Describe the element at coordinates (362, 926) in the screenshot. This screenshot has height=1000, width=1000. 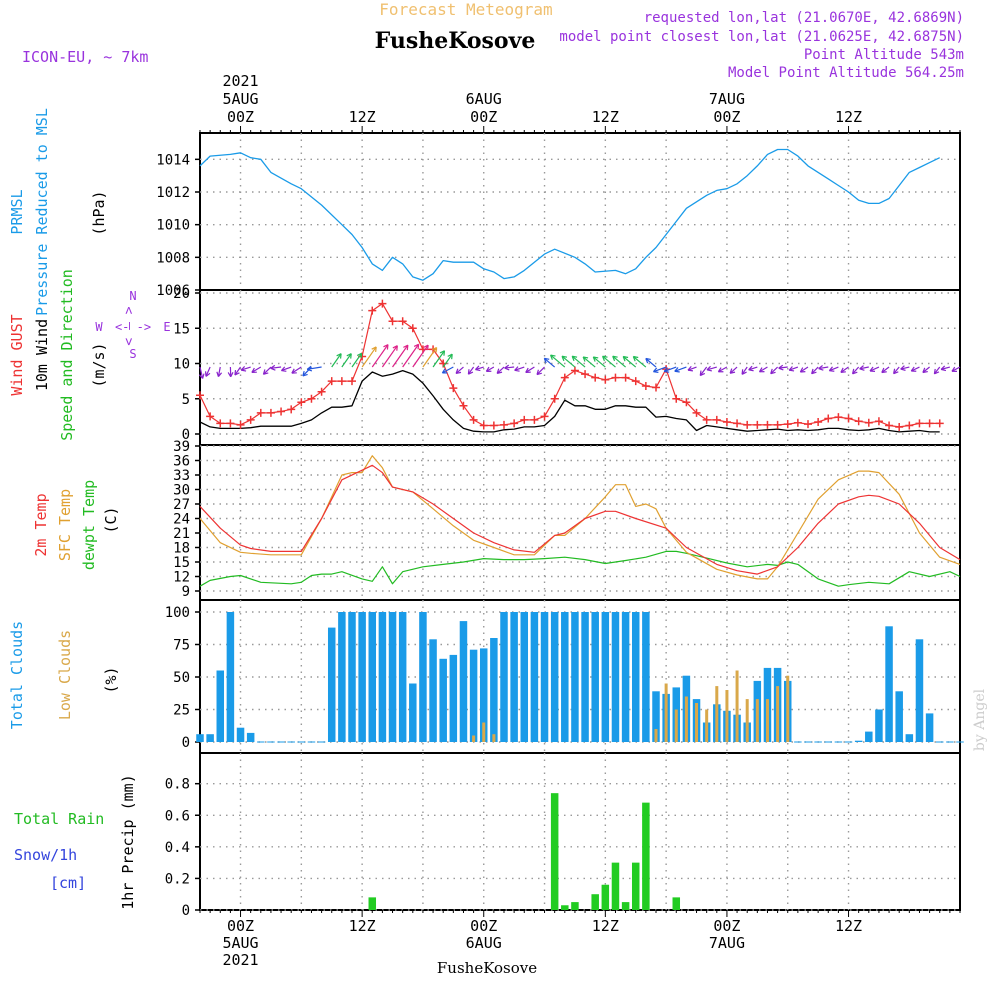
I see `bottom-time-label: 12Z` at that location.